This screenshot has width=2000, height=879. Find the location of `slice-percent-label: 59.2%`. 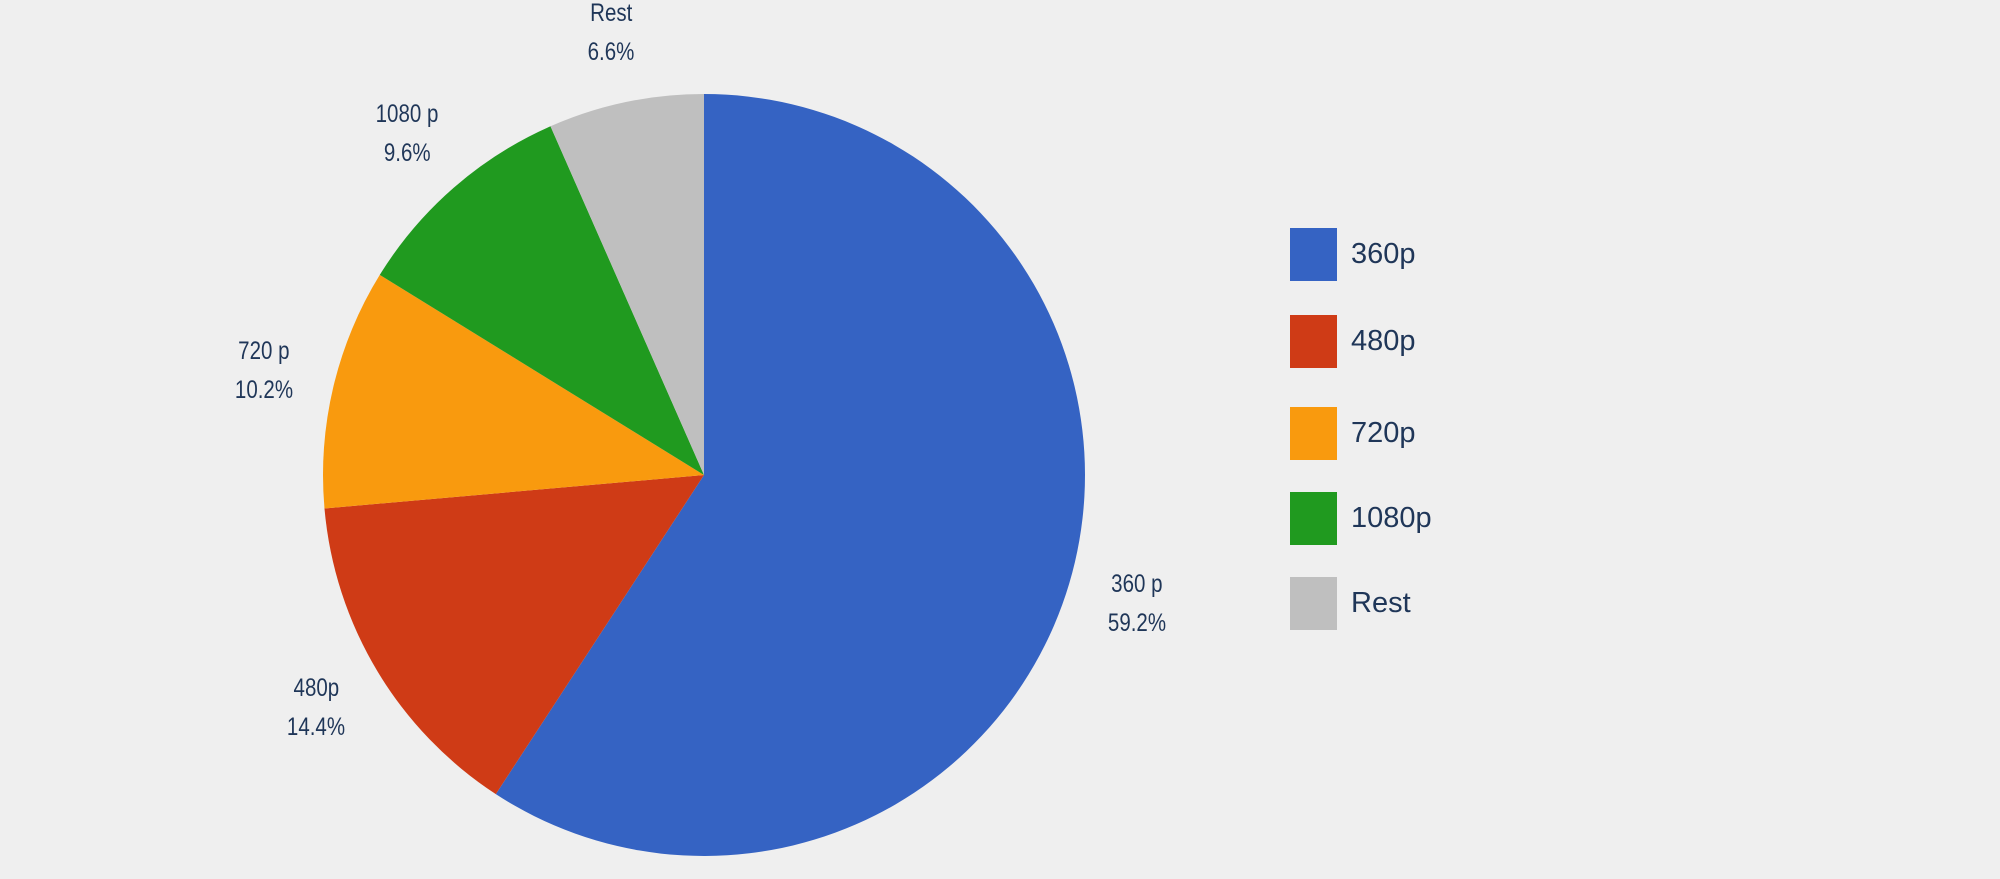

slice-percent-label: 59.2% is located at coordinates (1137, 622).